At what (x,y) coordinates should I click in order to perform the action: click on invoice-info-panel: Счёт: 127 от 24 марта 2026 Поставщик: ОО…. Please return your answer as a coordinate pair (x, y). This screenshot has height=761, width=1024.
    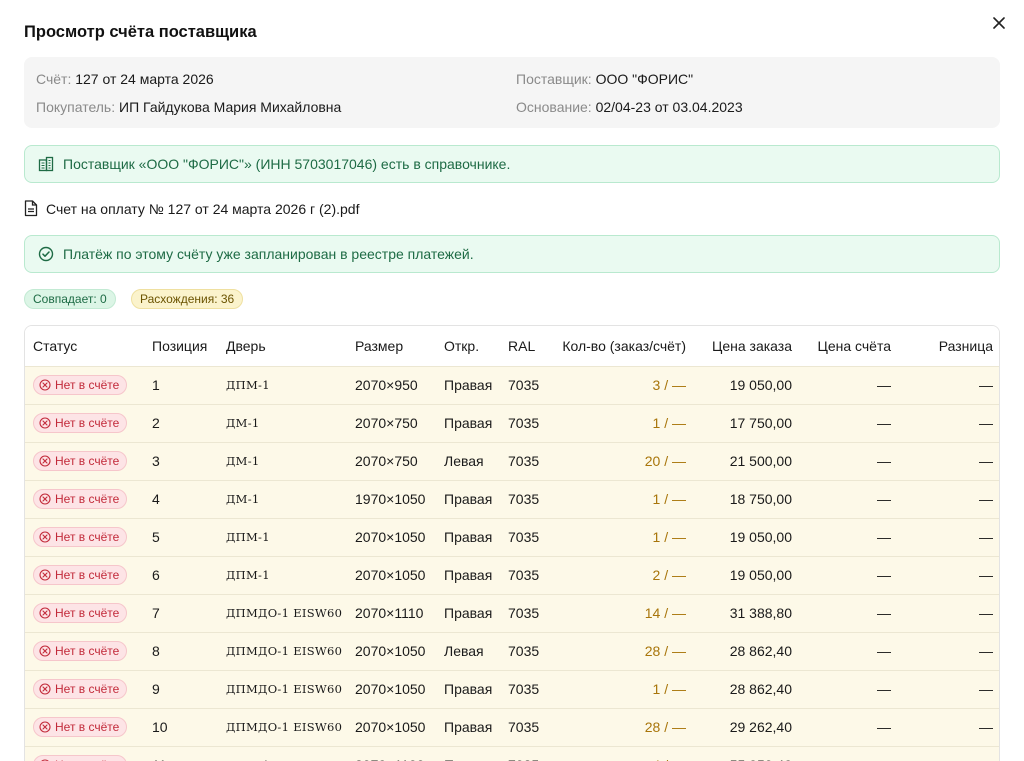
    Looking at the image, I should click on (512, 92).